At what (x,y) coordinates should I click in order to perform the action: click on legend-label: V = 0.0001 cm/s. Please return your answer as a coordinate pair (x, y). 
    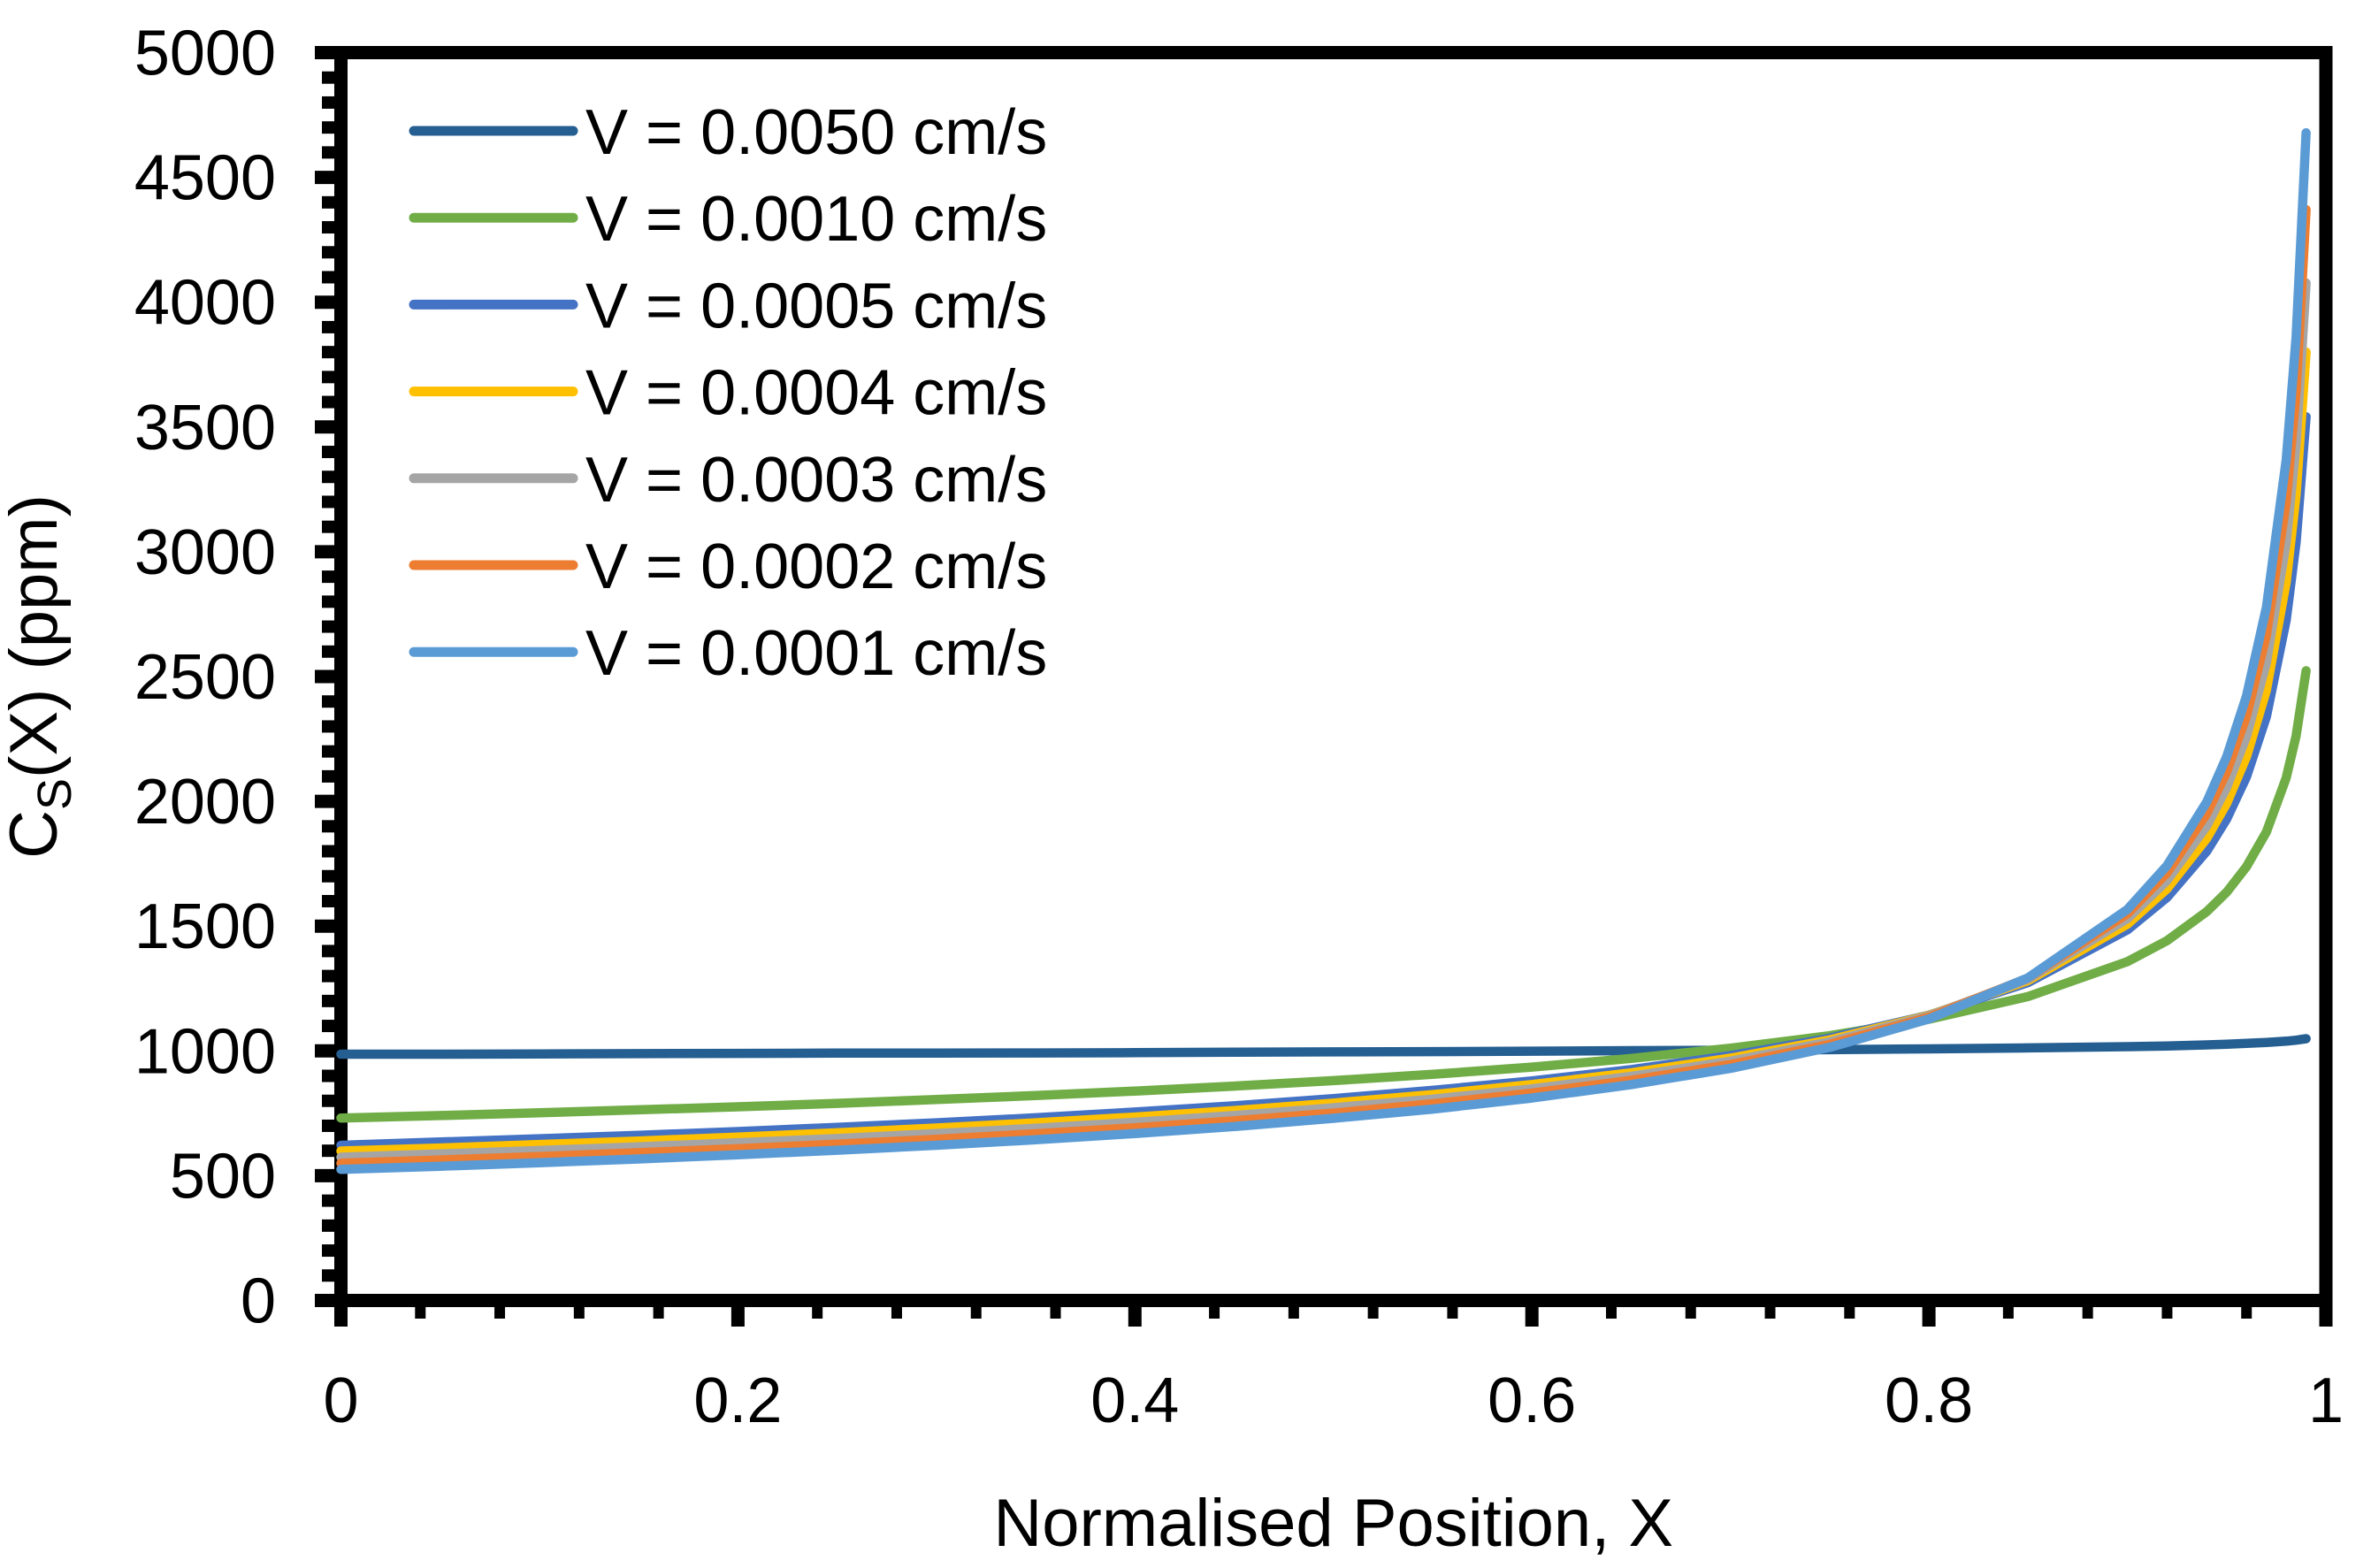
    Looking at the image, I should click on (816, 654).